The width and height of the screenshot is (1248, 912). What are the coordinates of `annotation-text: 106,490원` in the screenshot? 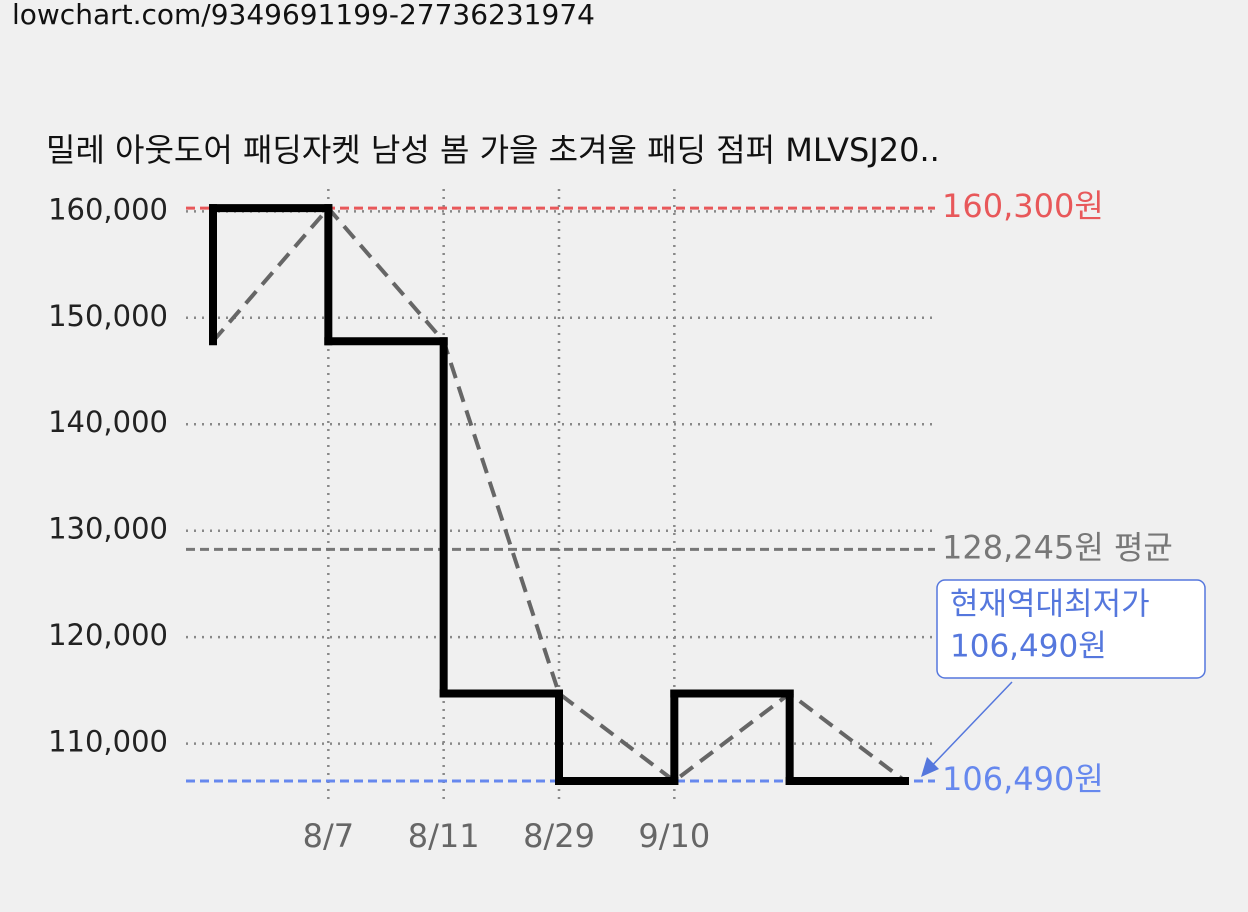 It's located at (1028, 647).